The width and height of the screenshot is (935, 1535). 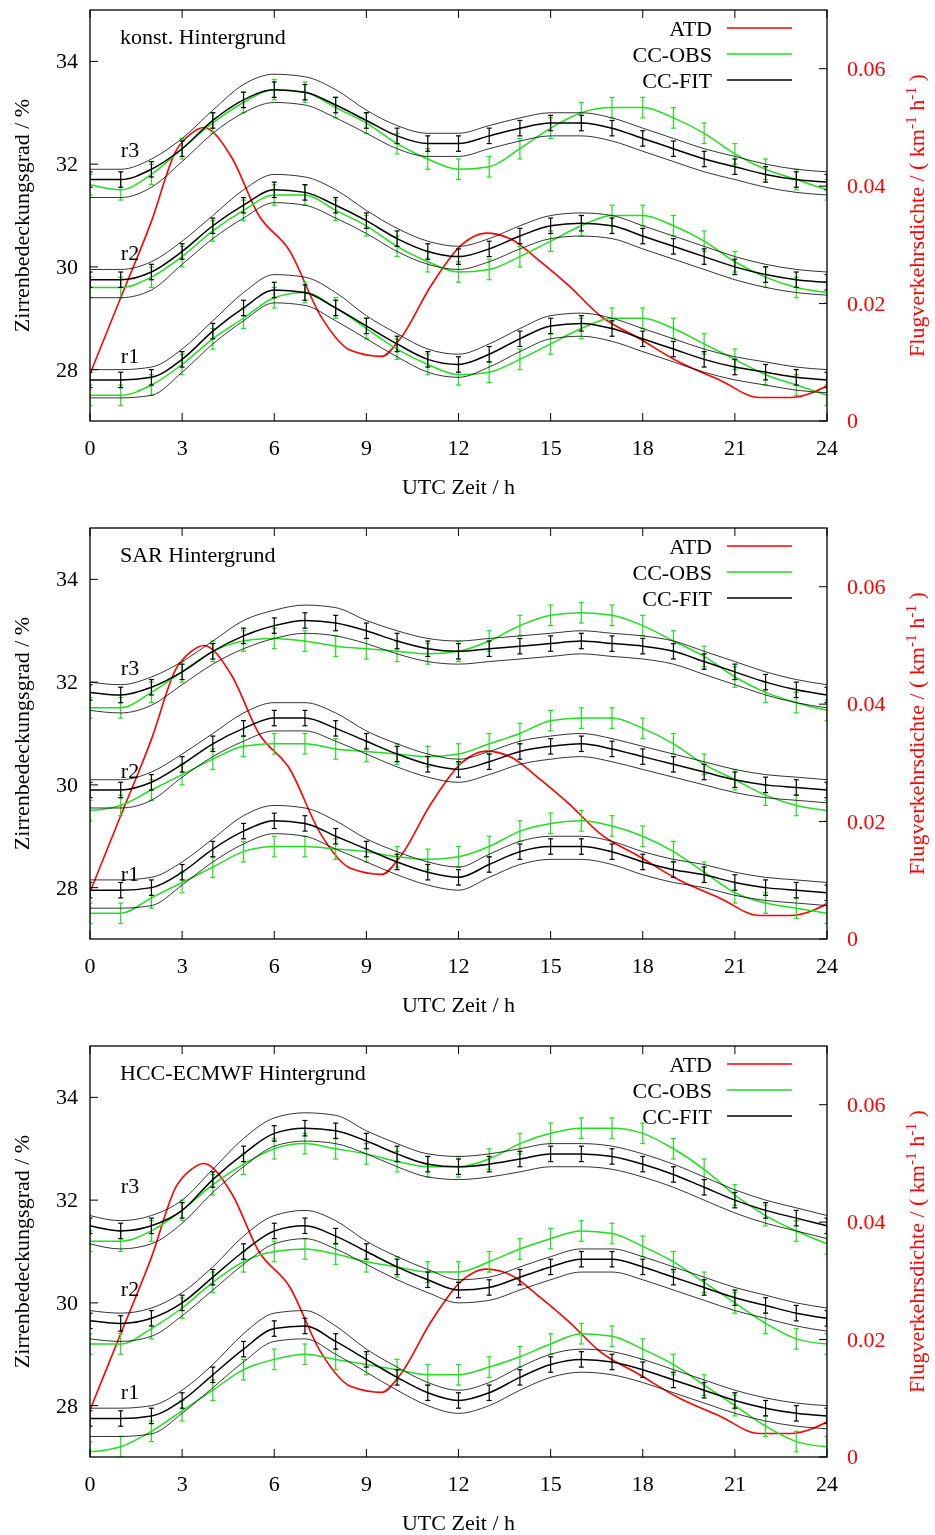 What do you see at coordinates (203, 36) in the screenshot?
I see `text: konst. Hintergrund` at bounding box center [203, 36].